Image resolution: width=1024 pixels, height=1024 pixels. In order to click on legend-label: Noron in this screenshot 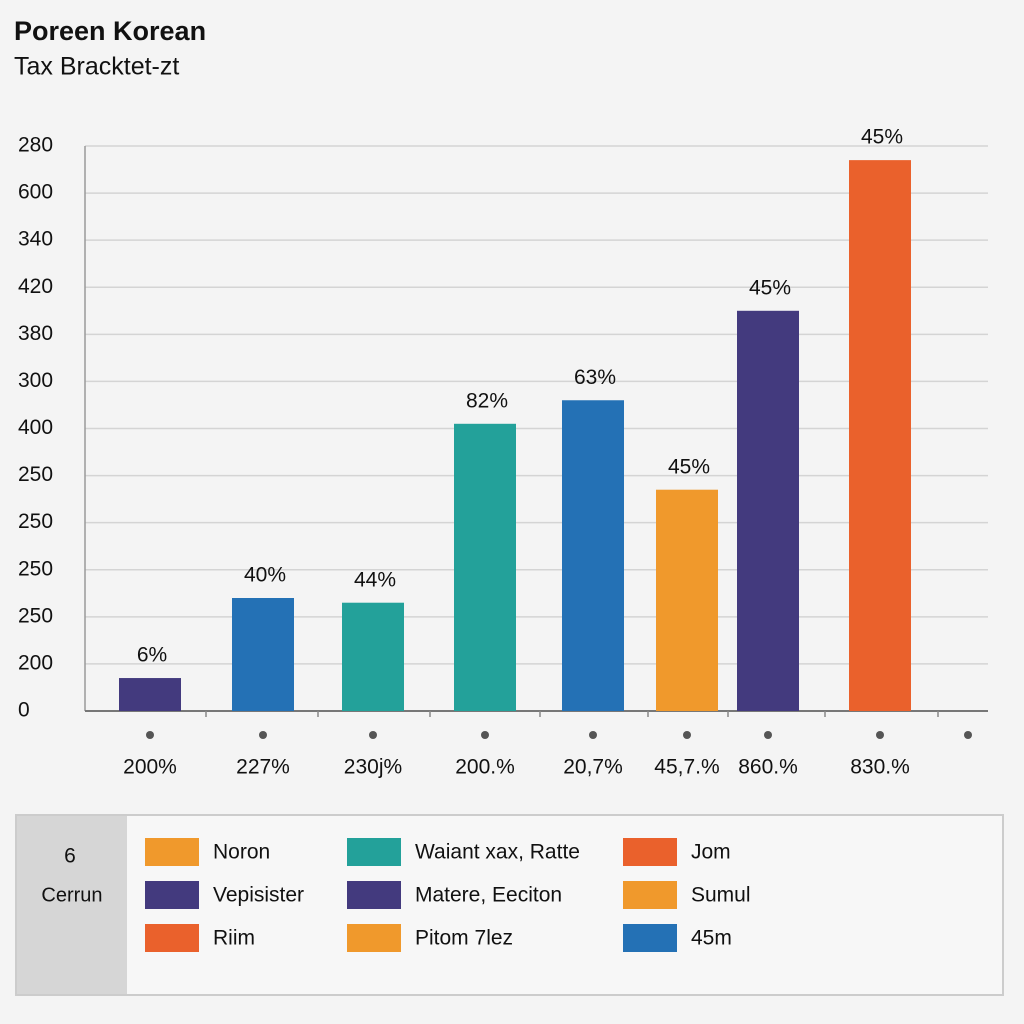, I will do `click(241, 852)`.